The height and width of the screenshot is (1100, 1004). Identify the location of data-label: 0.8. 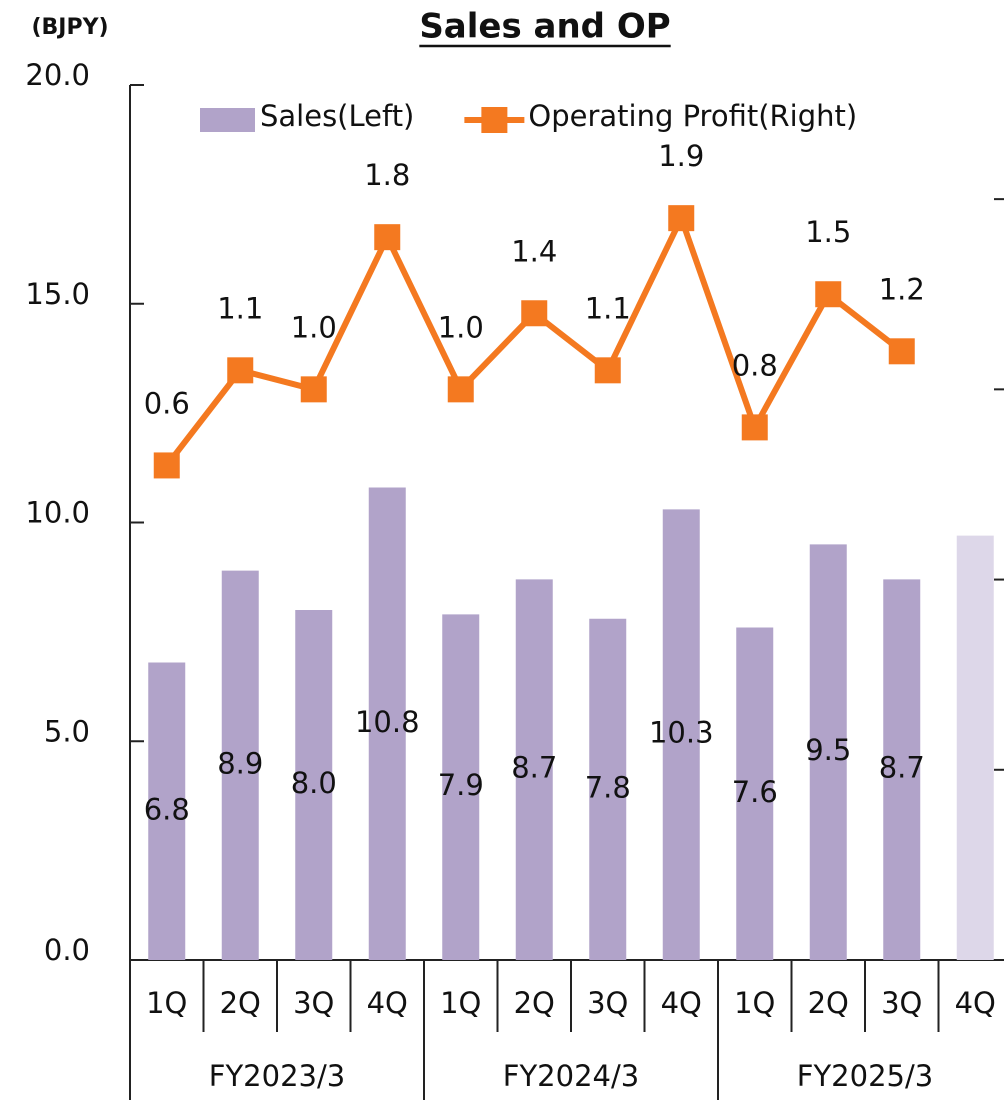
(755, 365).